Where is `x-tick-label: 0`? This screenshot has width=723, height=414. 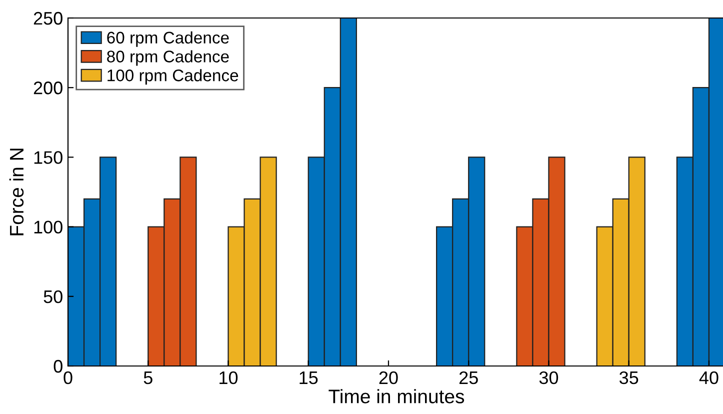
x-tick-label: 0 is located at coordinates (68, 377).